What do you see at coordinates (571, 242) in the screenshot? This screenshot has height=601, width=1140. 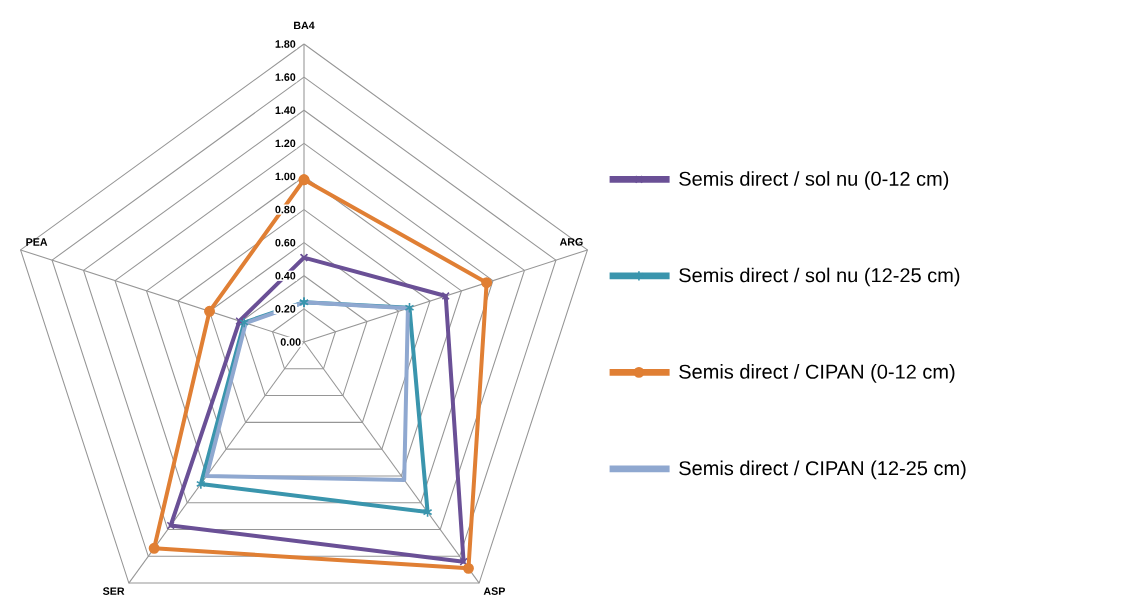 I see `spoke-label: ARG` at bounding box center [571, 242].